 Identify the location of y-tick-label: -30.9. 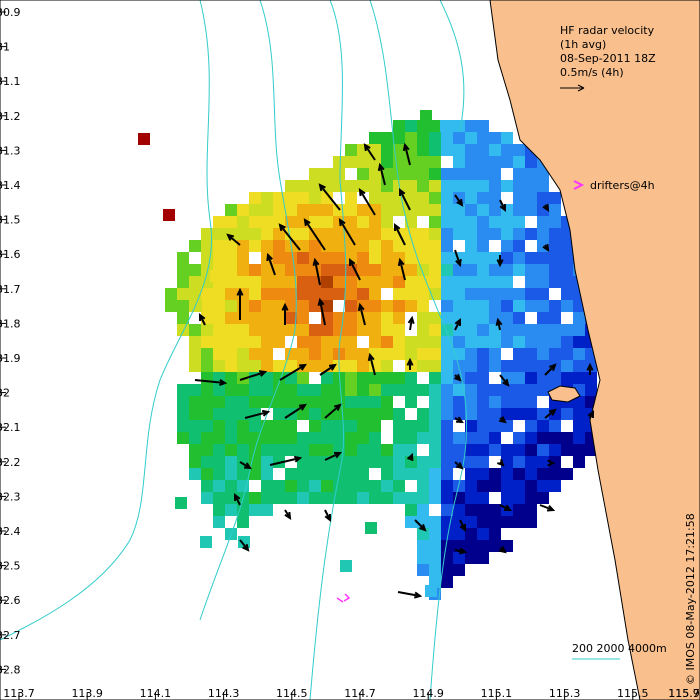
(10, 12).